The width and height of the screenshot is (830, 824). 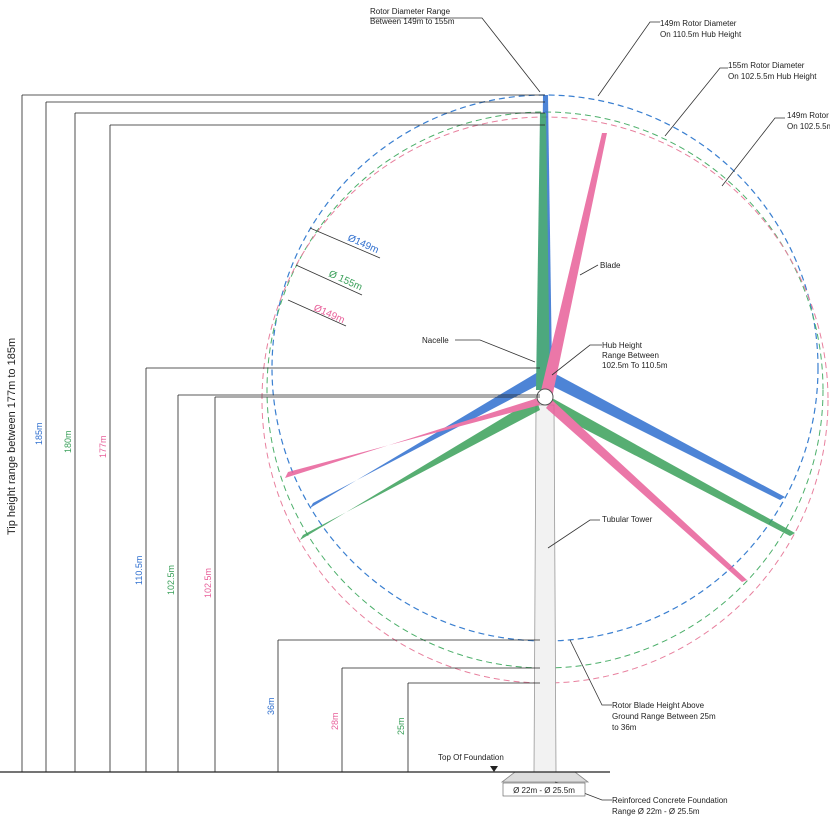 I want to click on dim-label: 180m, so click(x=68, y=441).